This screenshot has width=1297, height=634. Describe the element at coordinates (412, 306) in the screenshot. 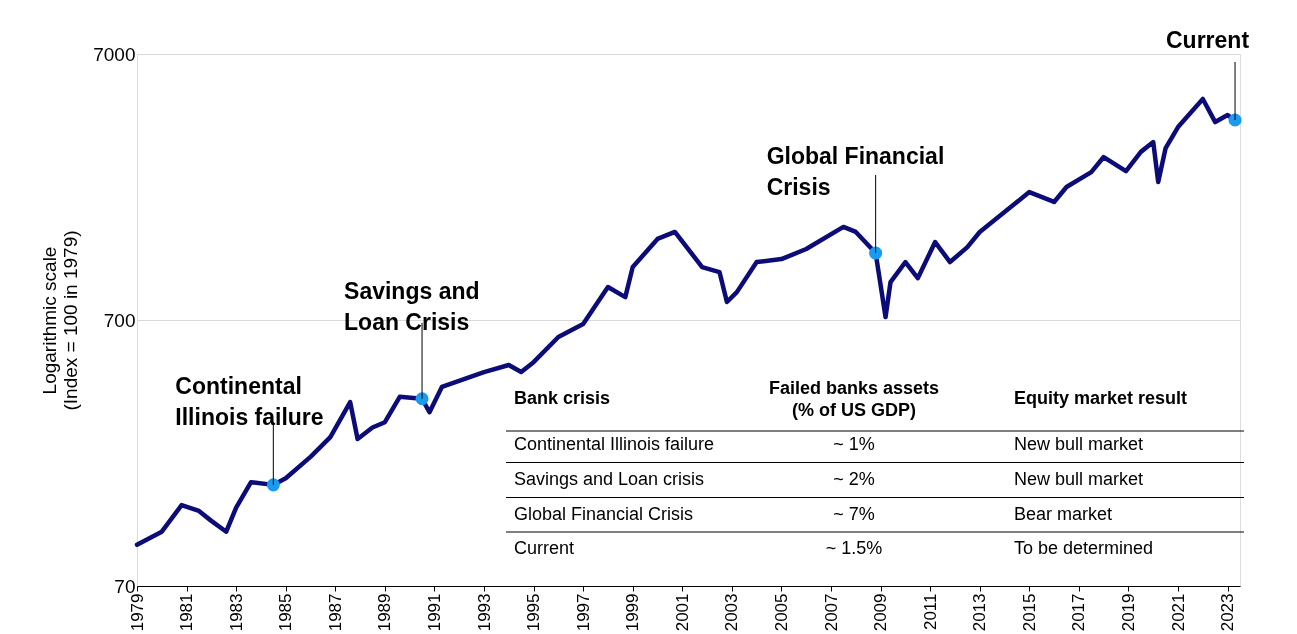

I see `annotation: Savings and Loan Crisis` at that location.